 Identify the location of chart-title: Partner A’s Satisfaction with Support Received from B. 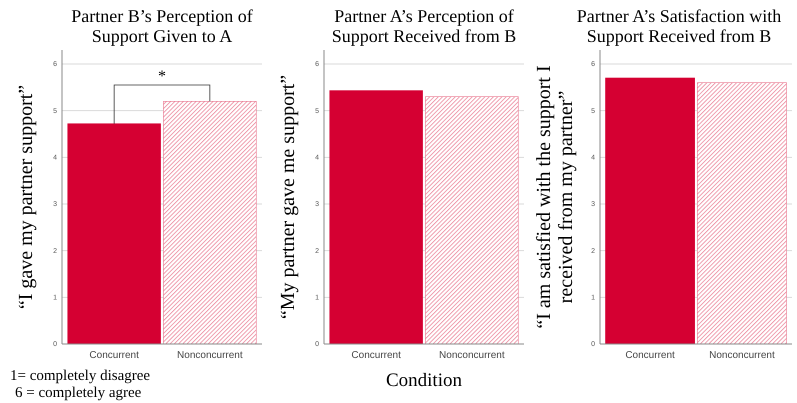
(679, 26).